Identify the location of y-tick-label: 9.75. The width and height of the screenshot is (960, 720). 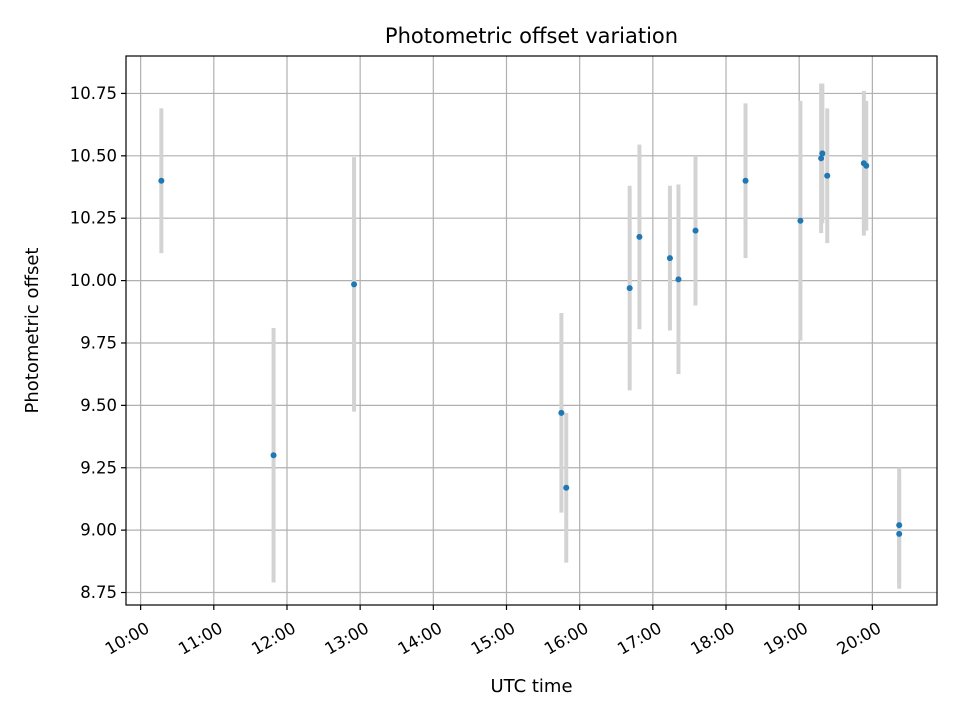
(98, 342).